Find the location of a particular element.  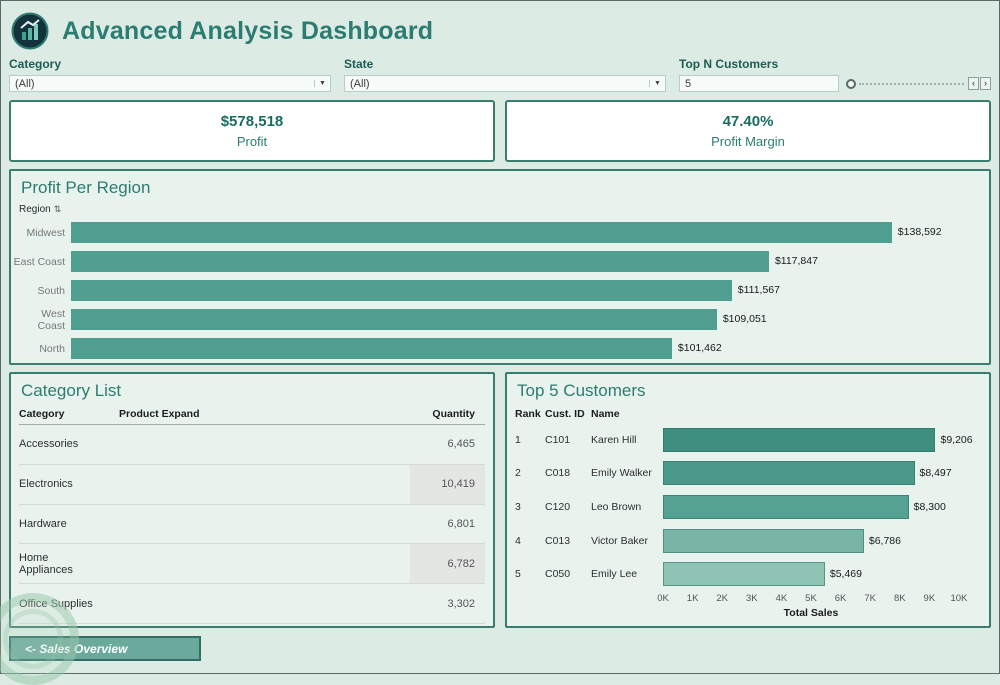

dashboard-logo-icon is located at coordinates (30, 31).